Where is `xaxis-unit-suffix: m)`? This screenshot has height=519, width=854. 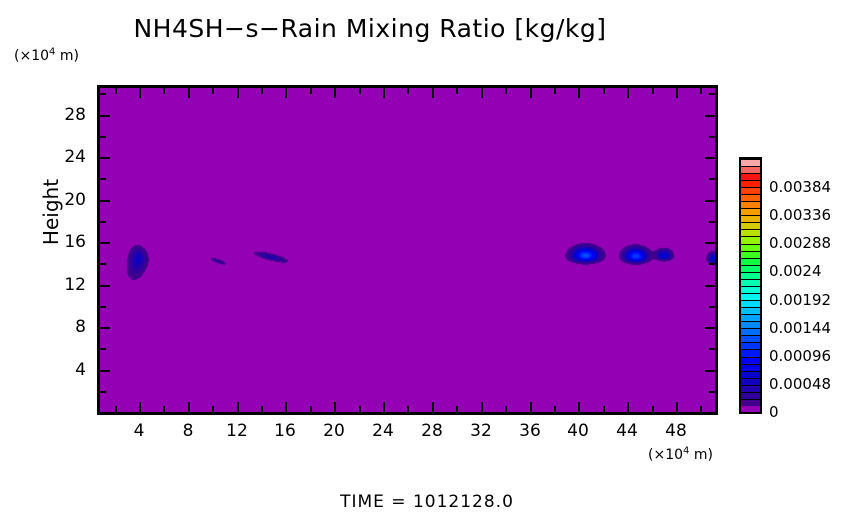
xaxis-unit-suffix: m) is located at coordinates (701, 455).